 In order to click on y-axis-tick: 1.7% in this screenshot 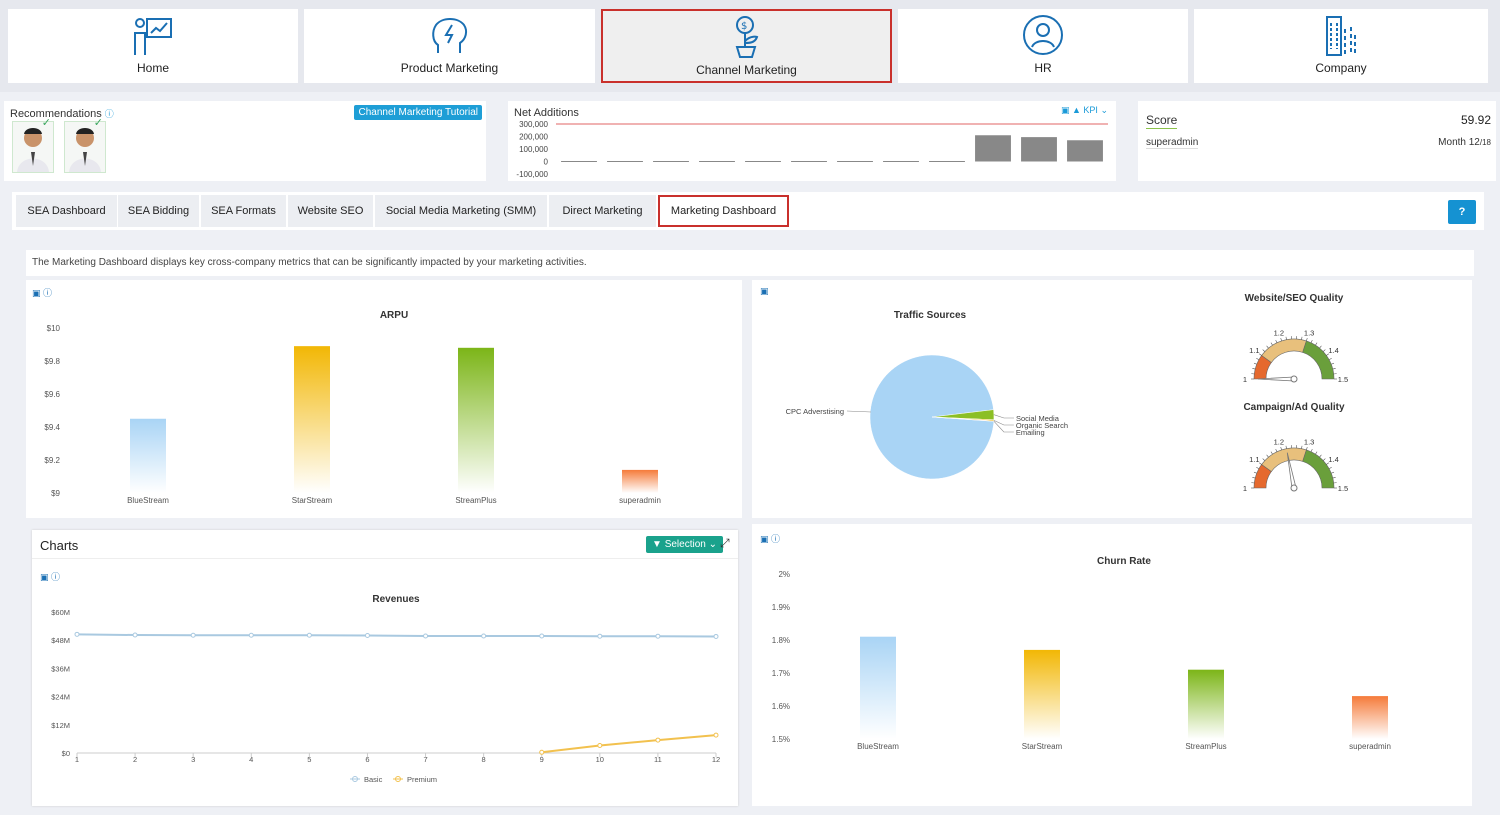, I will do `click(781, 673)`.